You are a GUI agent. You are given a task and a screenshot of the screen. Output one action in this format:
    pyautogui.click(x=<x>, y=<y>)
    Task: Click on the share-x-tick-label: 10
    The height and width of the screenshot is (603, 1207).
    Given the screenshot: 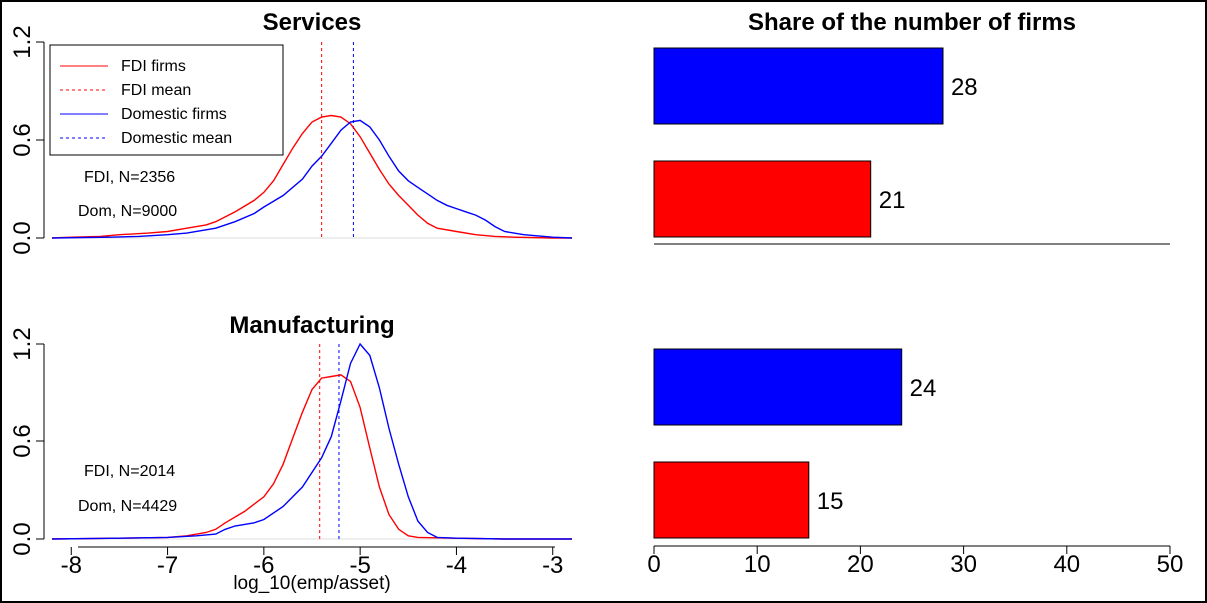 What is the action you would take?
    pyautogui.click(x=757, y=564)
    